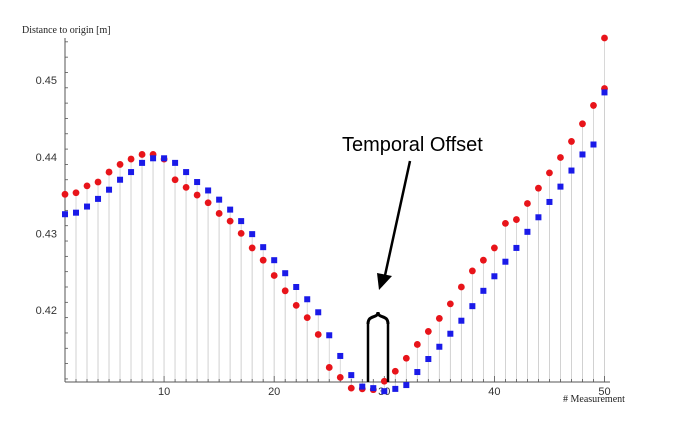 This screenshot has width=700, height=431. Describe the element at coordinates (46, 234) in the screenshot. I see `y-tick-label: 0.43` at that location.